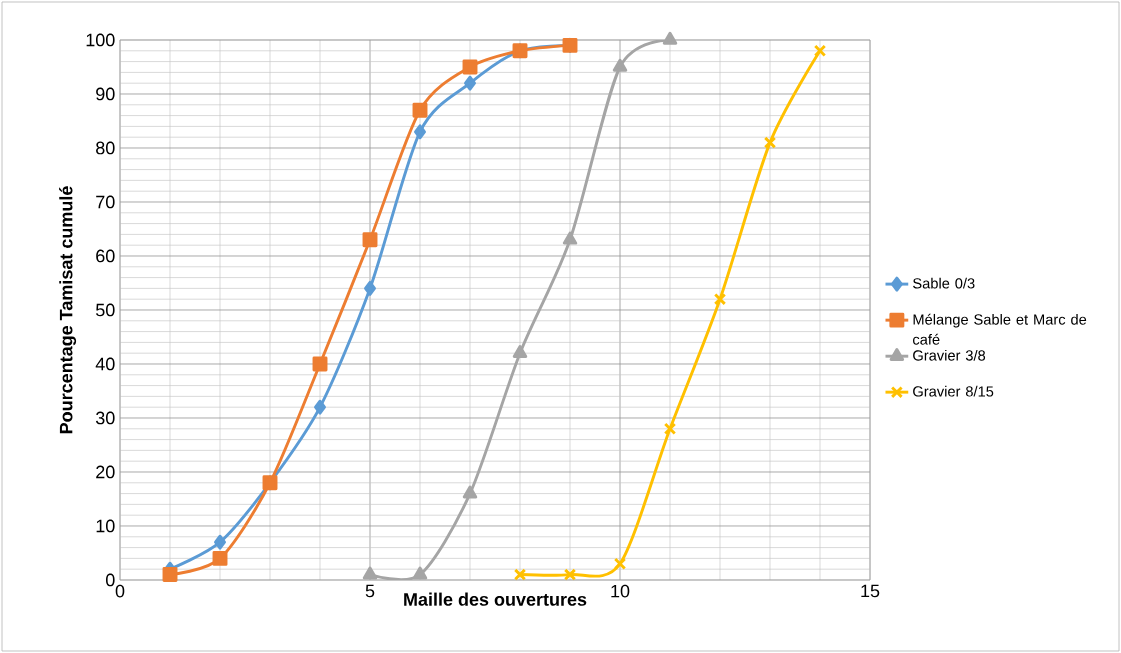 The height and width of the screenshot is (653, 1121). What do you see at coordinates (105, 310) in the screenshot?
I see `y-tick-label: 50` at bounding box center [105, 310].